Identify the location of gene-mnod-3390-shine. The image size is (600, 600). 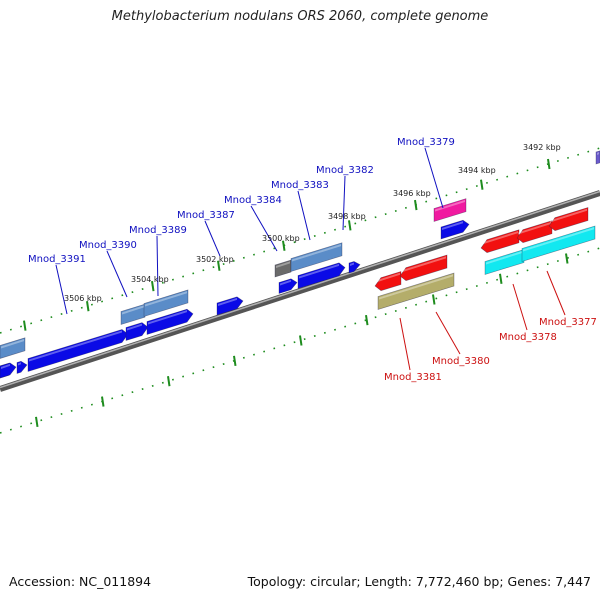
(134, 327).